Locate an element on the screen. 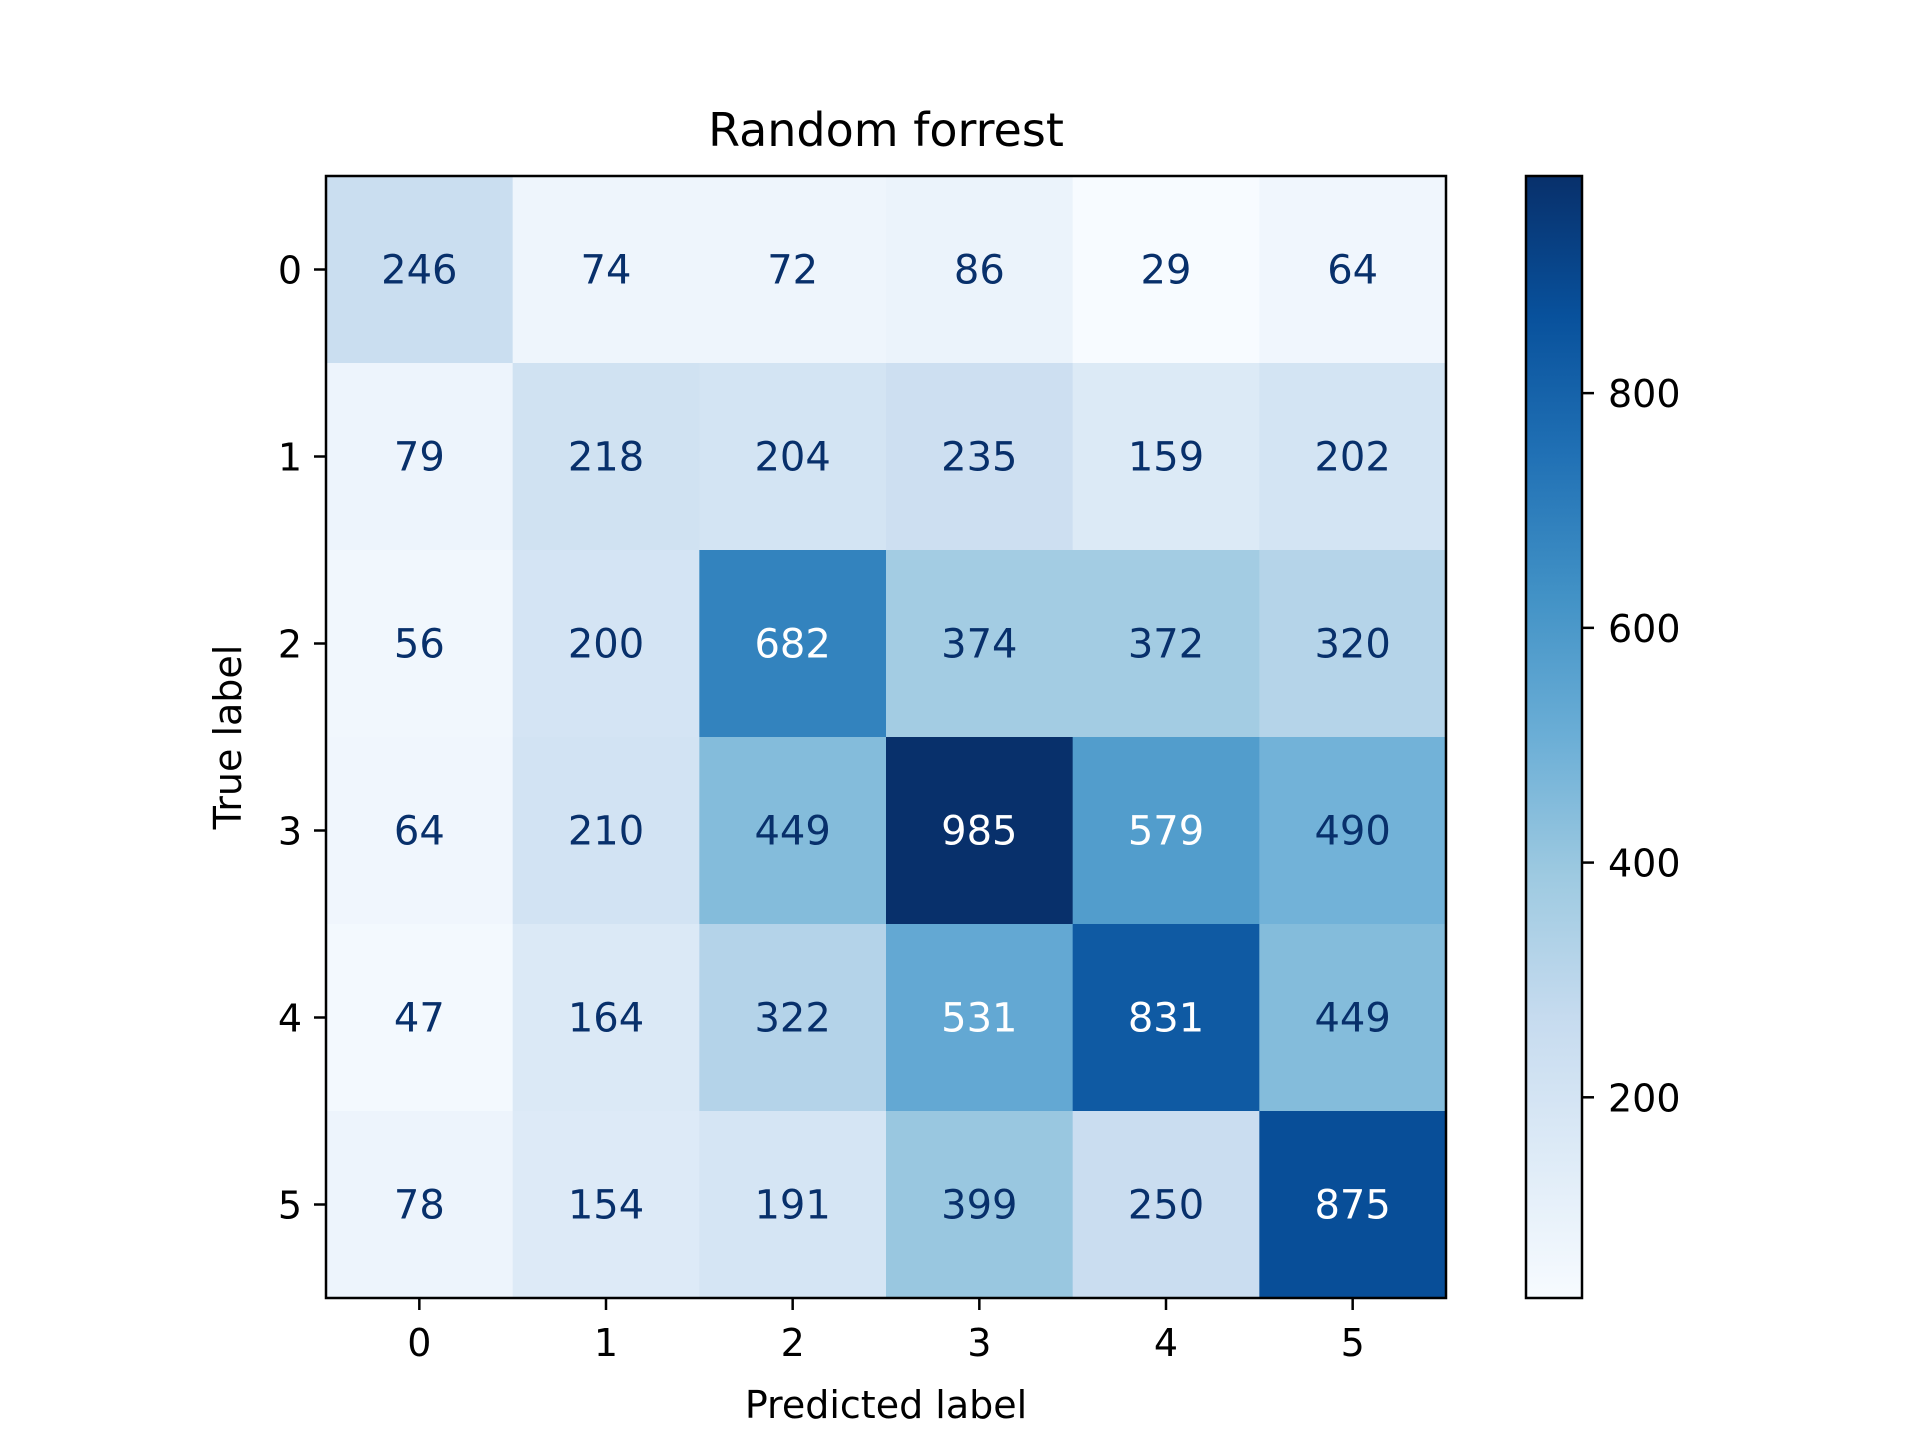 Image resolution: width=1920 pixels, height=1440 pixels. cell-value-label: 322 is located at coordinates (792, 1019).